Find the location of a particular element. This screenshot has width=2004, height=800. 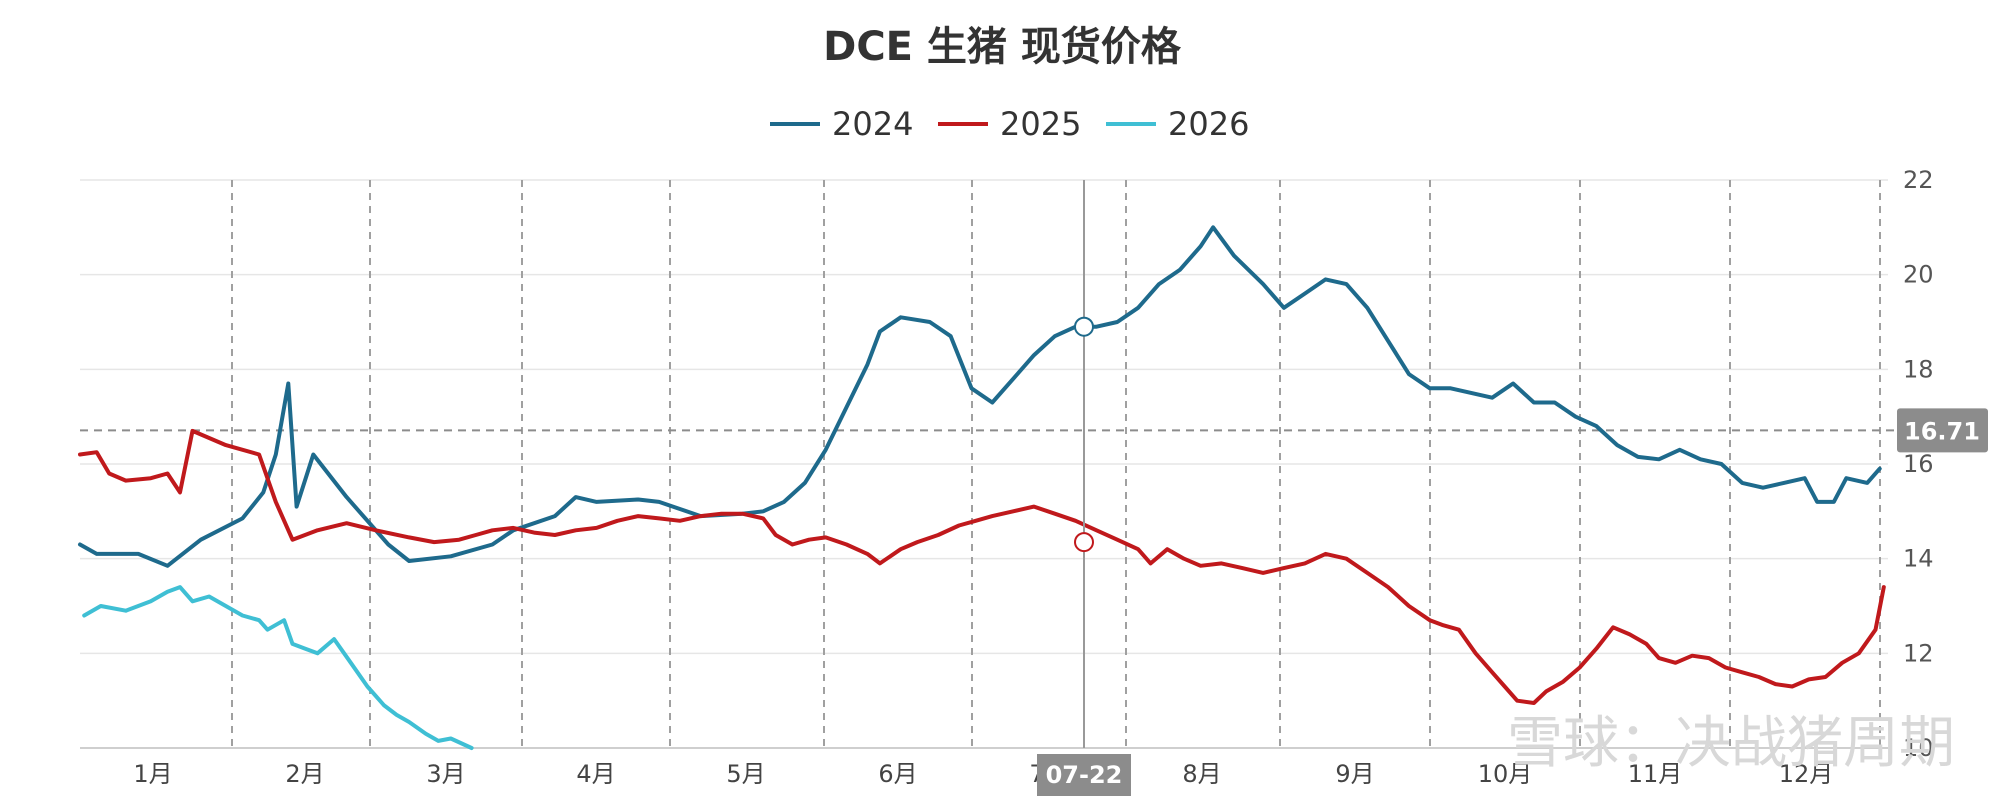

cursor-date-tag is located at coordinates (1084, 775).